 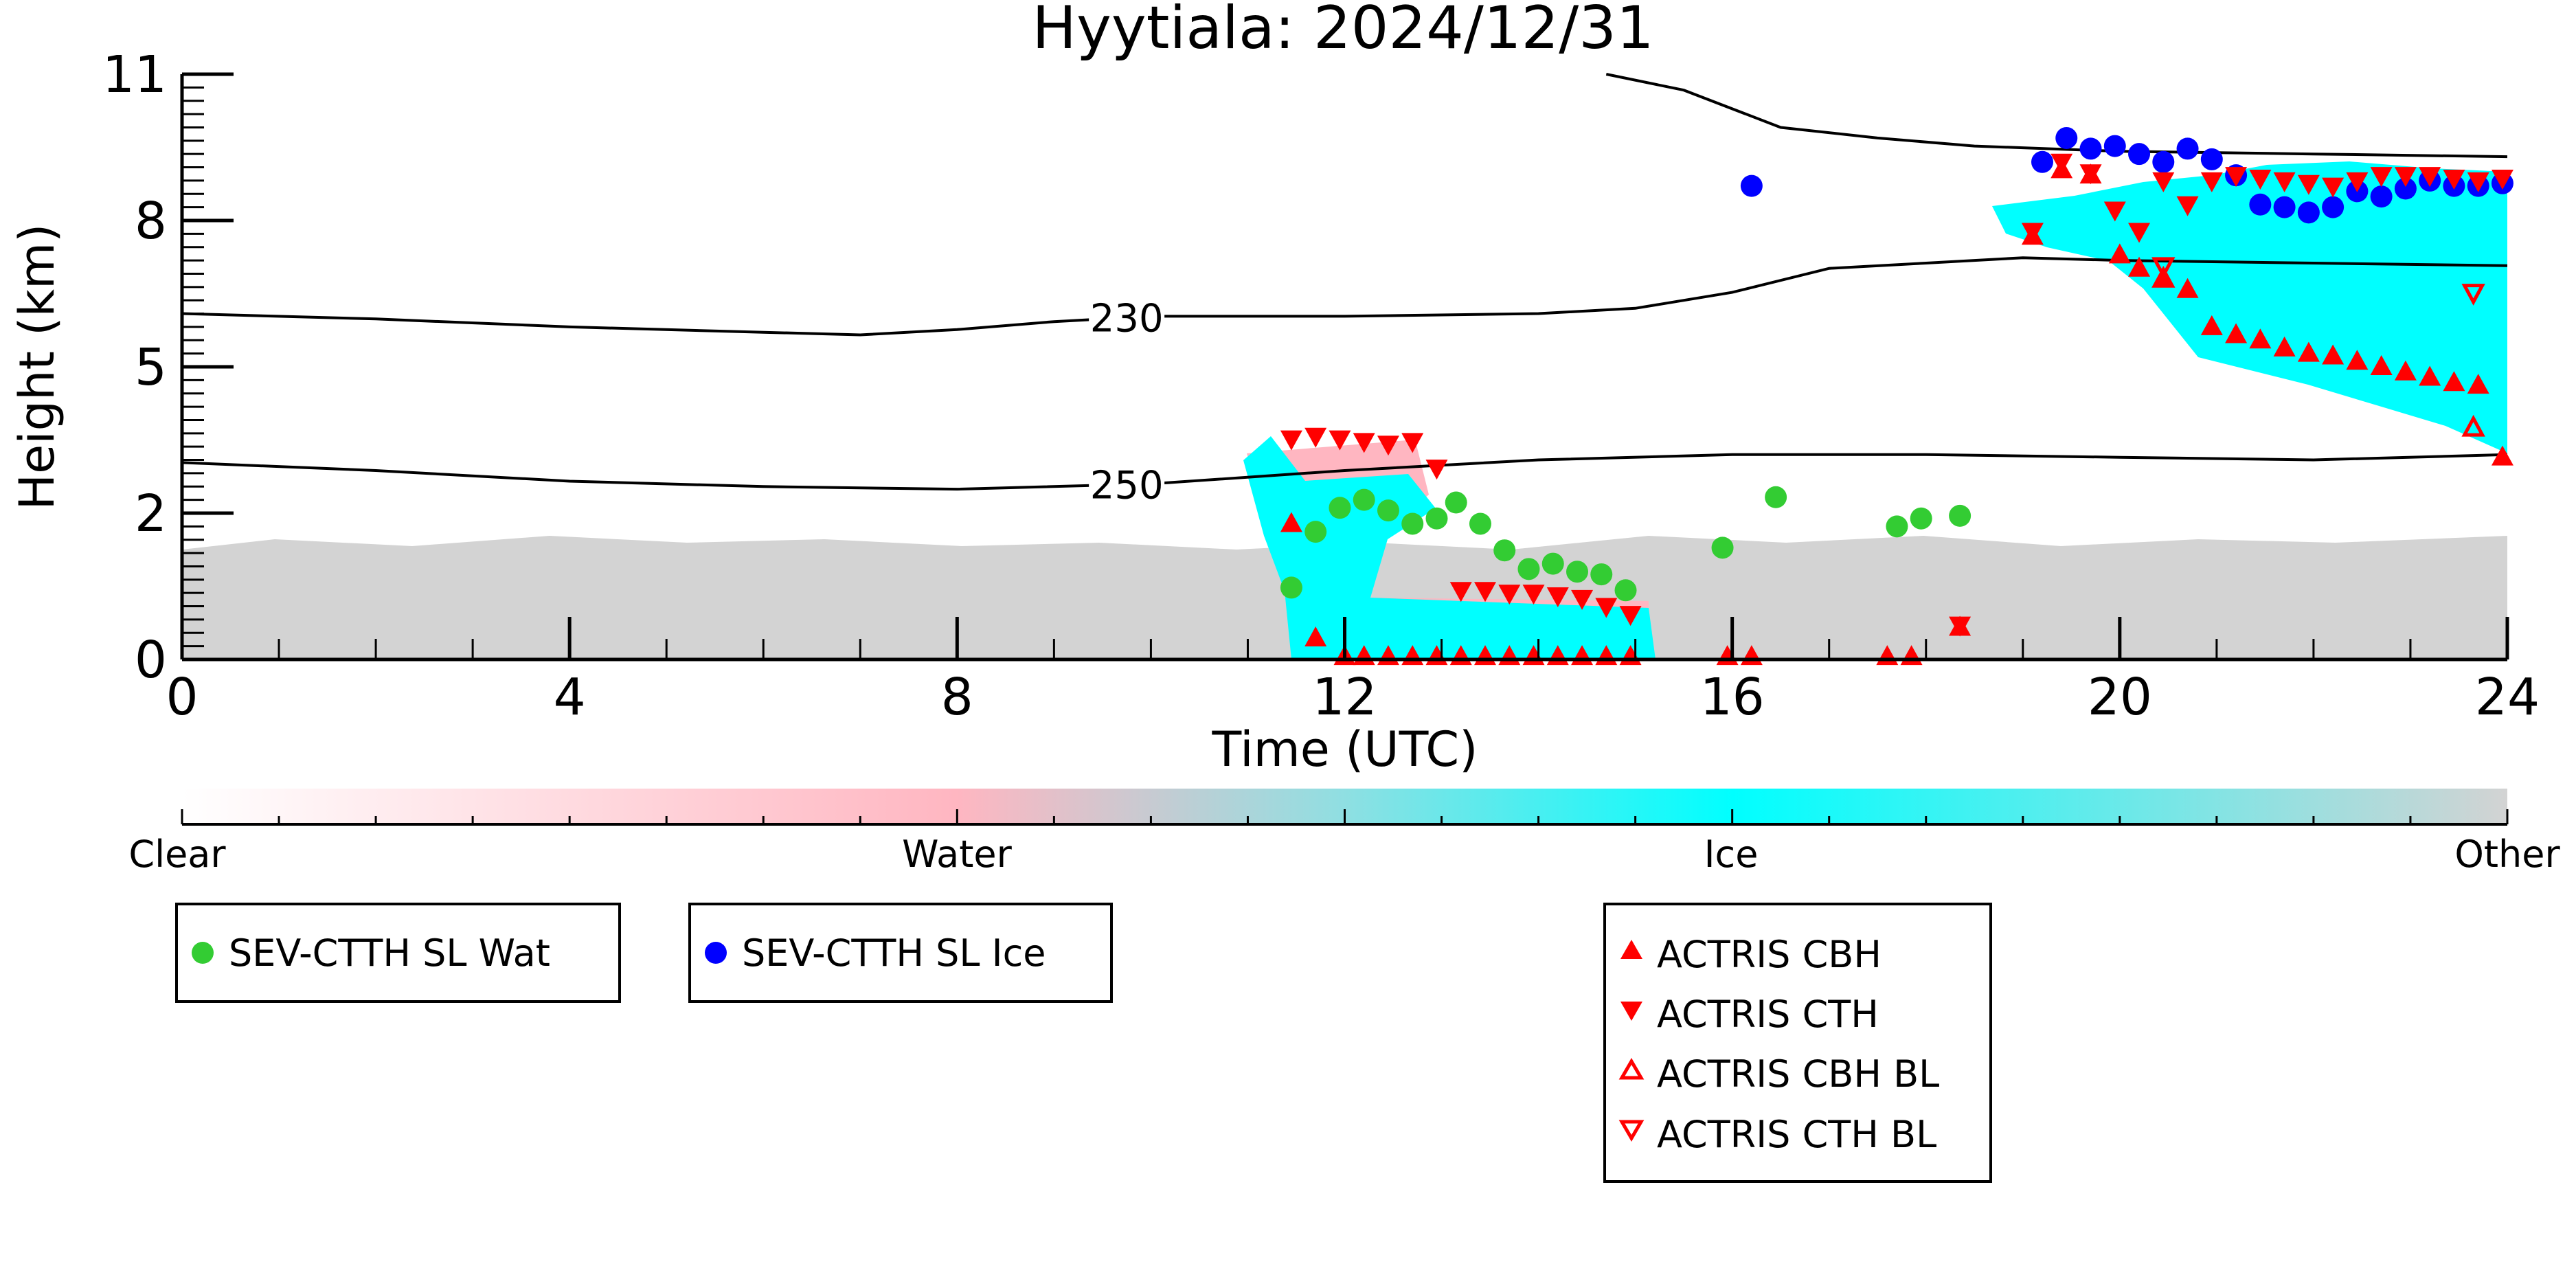 I want to click on chart-title: Hyytiala: 2024/12/31, so click(x=1342, y=31).